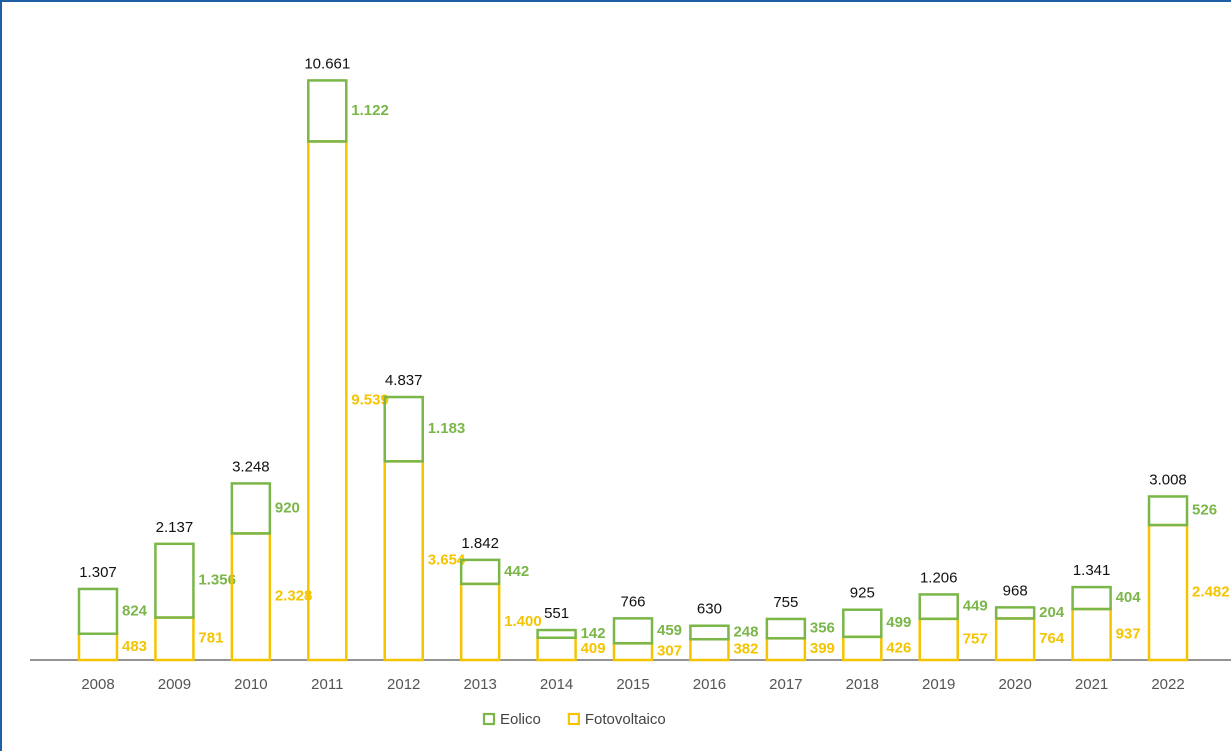 The width and height of the screenshot is (1231, 751). Describe the element at coordinates (404, 380) in the screenshot. I see `total-label: 4.837` at that location.